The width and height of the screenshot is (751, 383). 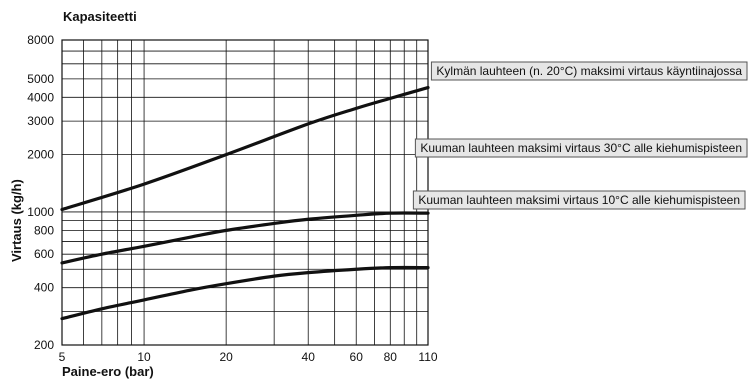 I want to click on curve-hot-condensate-30c, so click(x=245, y=238).